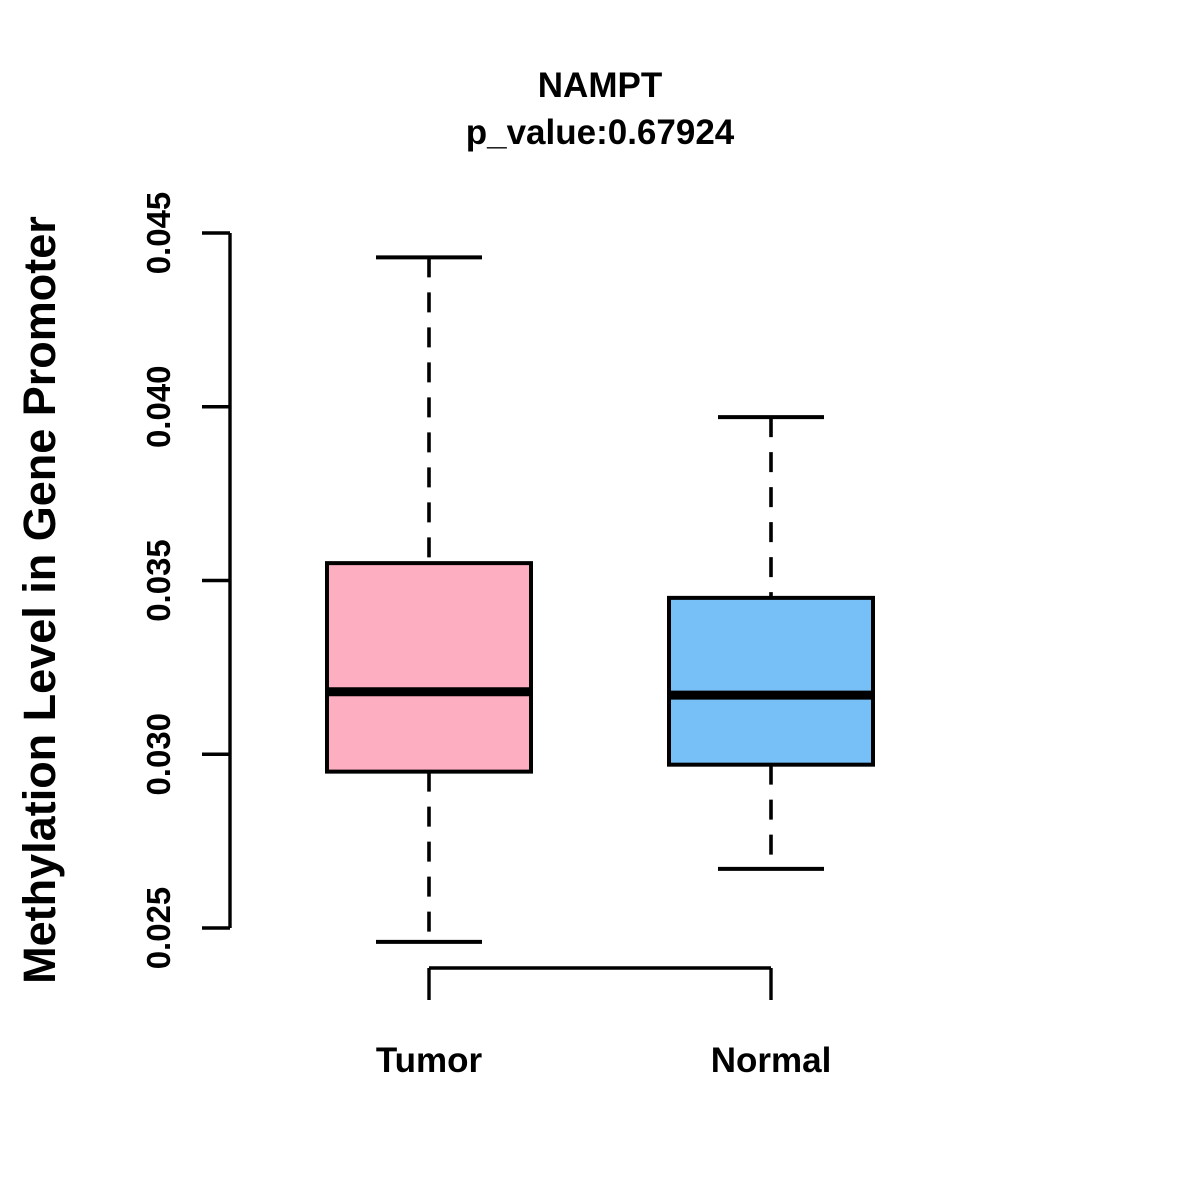 The height and width of the screenshot is (1200, 1200). What do you see at coordinates (600, 85) in the screenshot?
I see `chart-title: NAMPT` at bounding box center [600, 85].